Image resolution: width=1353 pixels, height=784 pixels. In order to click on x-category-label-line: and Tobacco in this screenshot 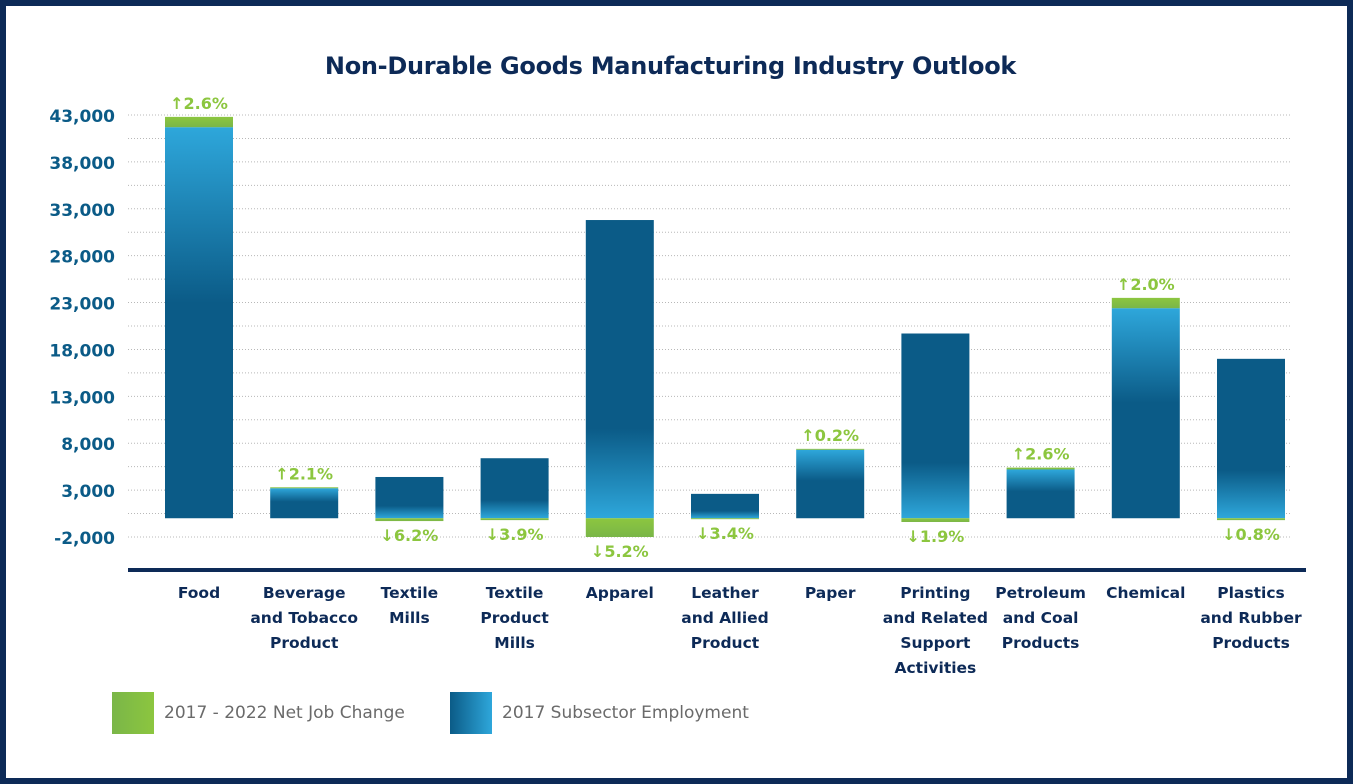, I will do `click(304, 618)`.